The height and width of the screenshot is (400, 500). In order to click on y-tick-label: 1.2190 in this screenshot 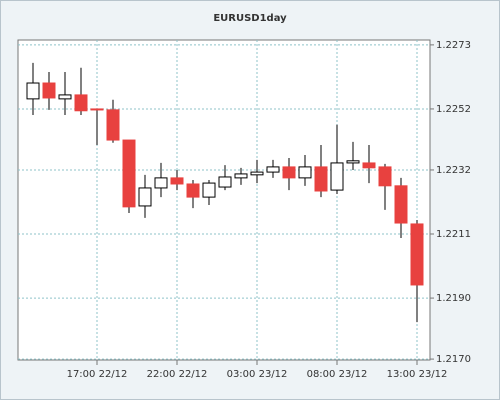, I will do `click(453, 298)`.